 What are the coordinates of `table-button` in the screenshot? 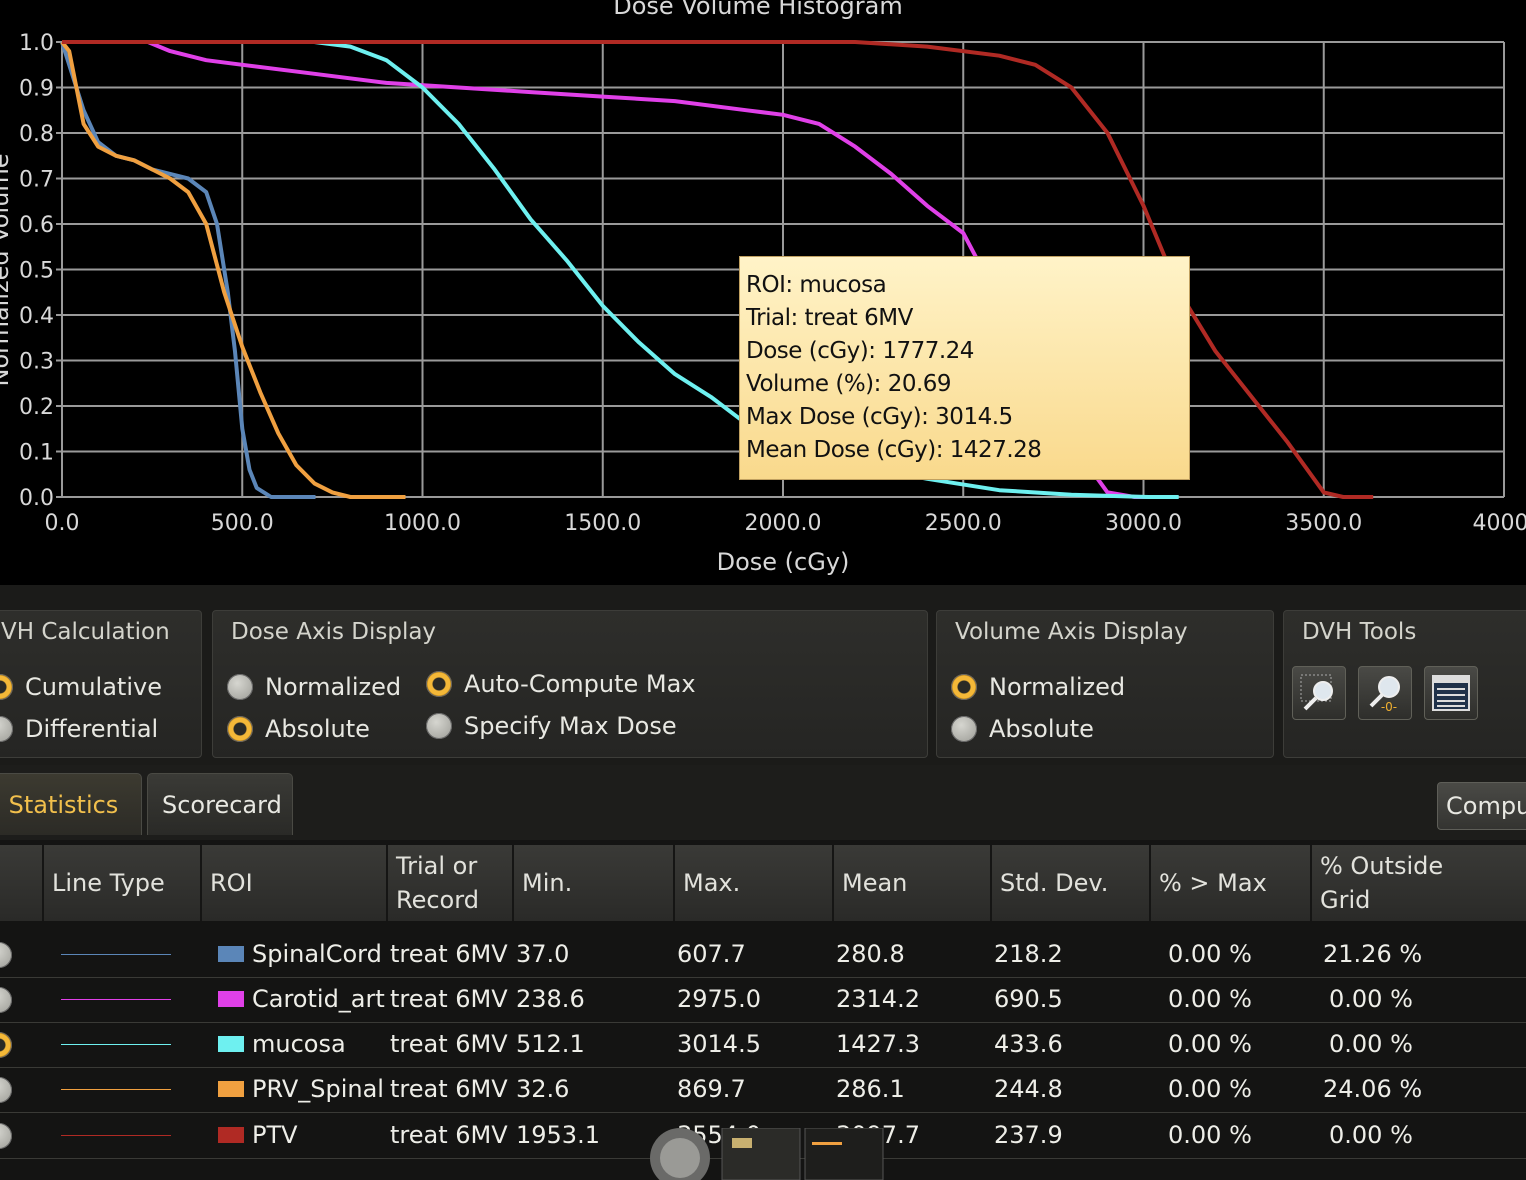 It's located at (1451, 693).